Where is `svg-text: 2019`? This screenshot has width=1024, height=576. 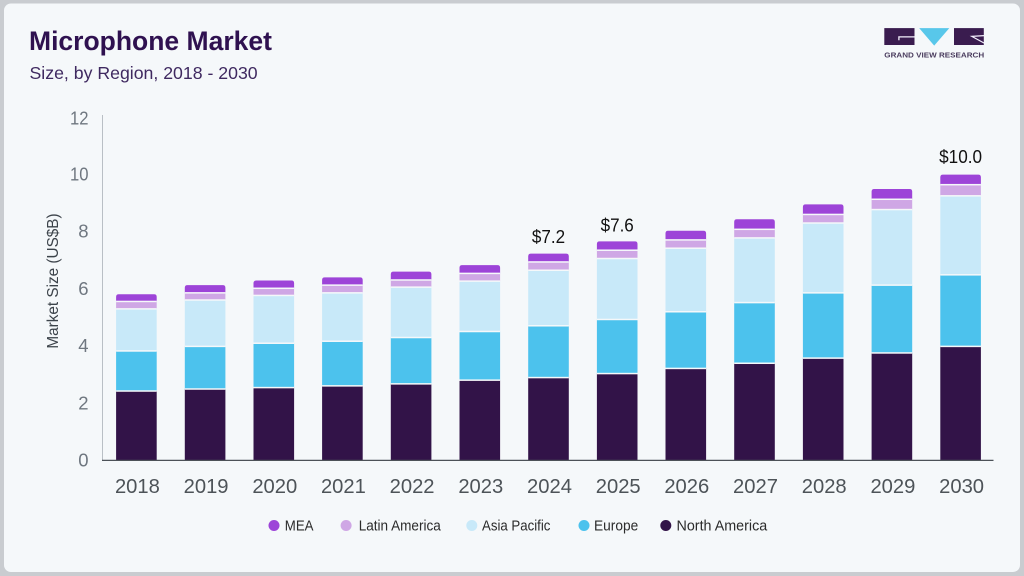 svg-text: 2019 is located at coordinates (206, 487).